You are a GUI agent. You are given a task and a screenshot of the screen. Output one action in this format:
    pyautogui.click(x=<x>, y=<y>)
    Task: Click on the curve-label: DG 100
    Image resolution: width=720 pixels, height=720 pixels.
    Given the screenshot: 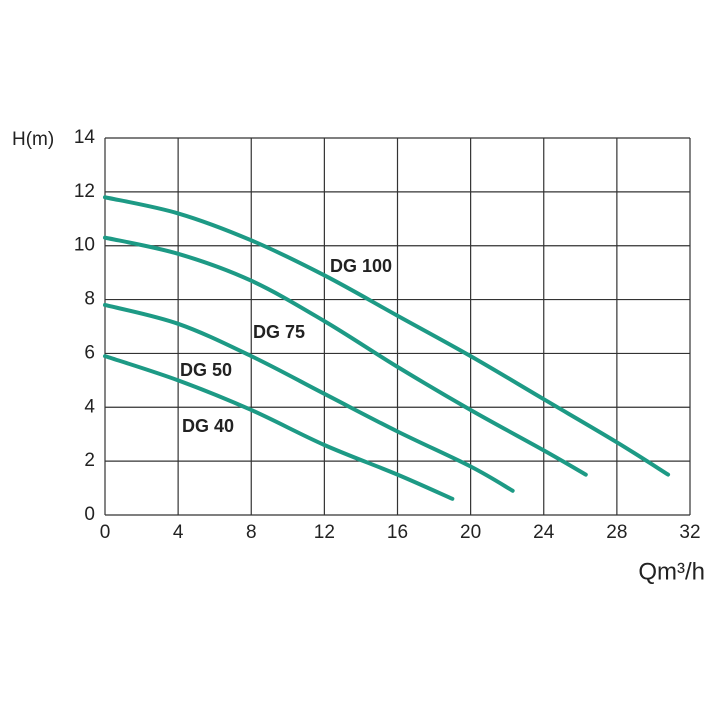 What is the action you would take?
    pyautogui.click(x=361, y=266)
    